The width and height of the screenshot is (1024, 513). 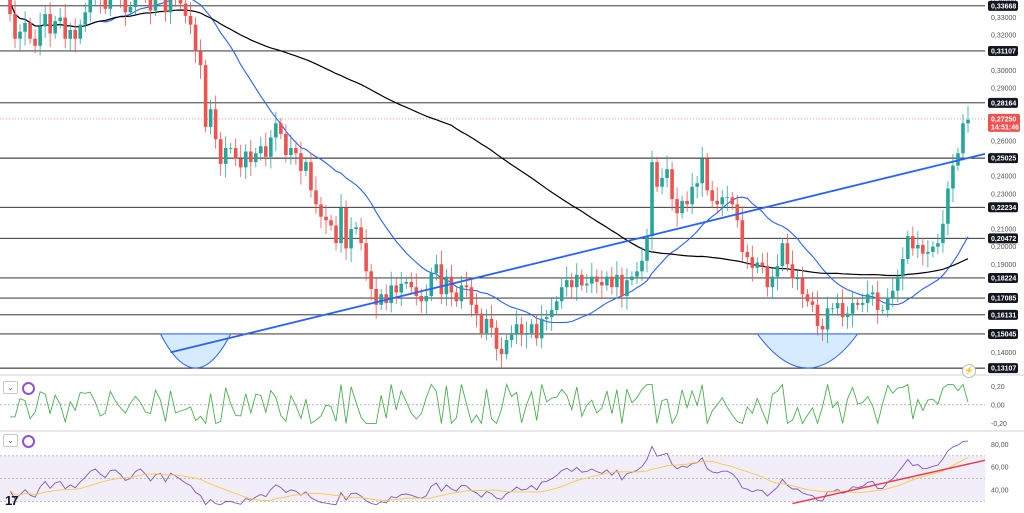 What do you see at coordinates (1003, 247) in the screenshot?
I see `price-tick-label: 0,20000` at bounding box center [1003, 247].